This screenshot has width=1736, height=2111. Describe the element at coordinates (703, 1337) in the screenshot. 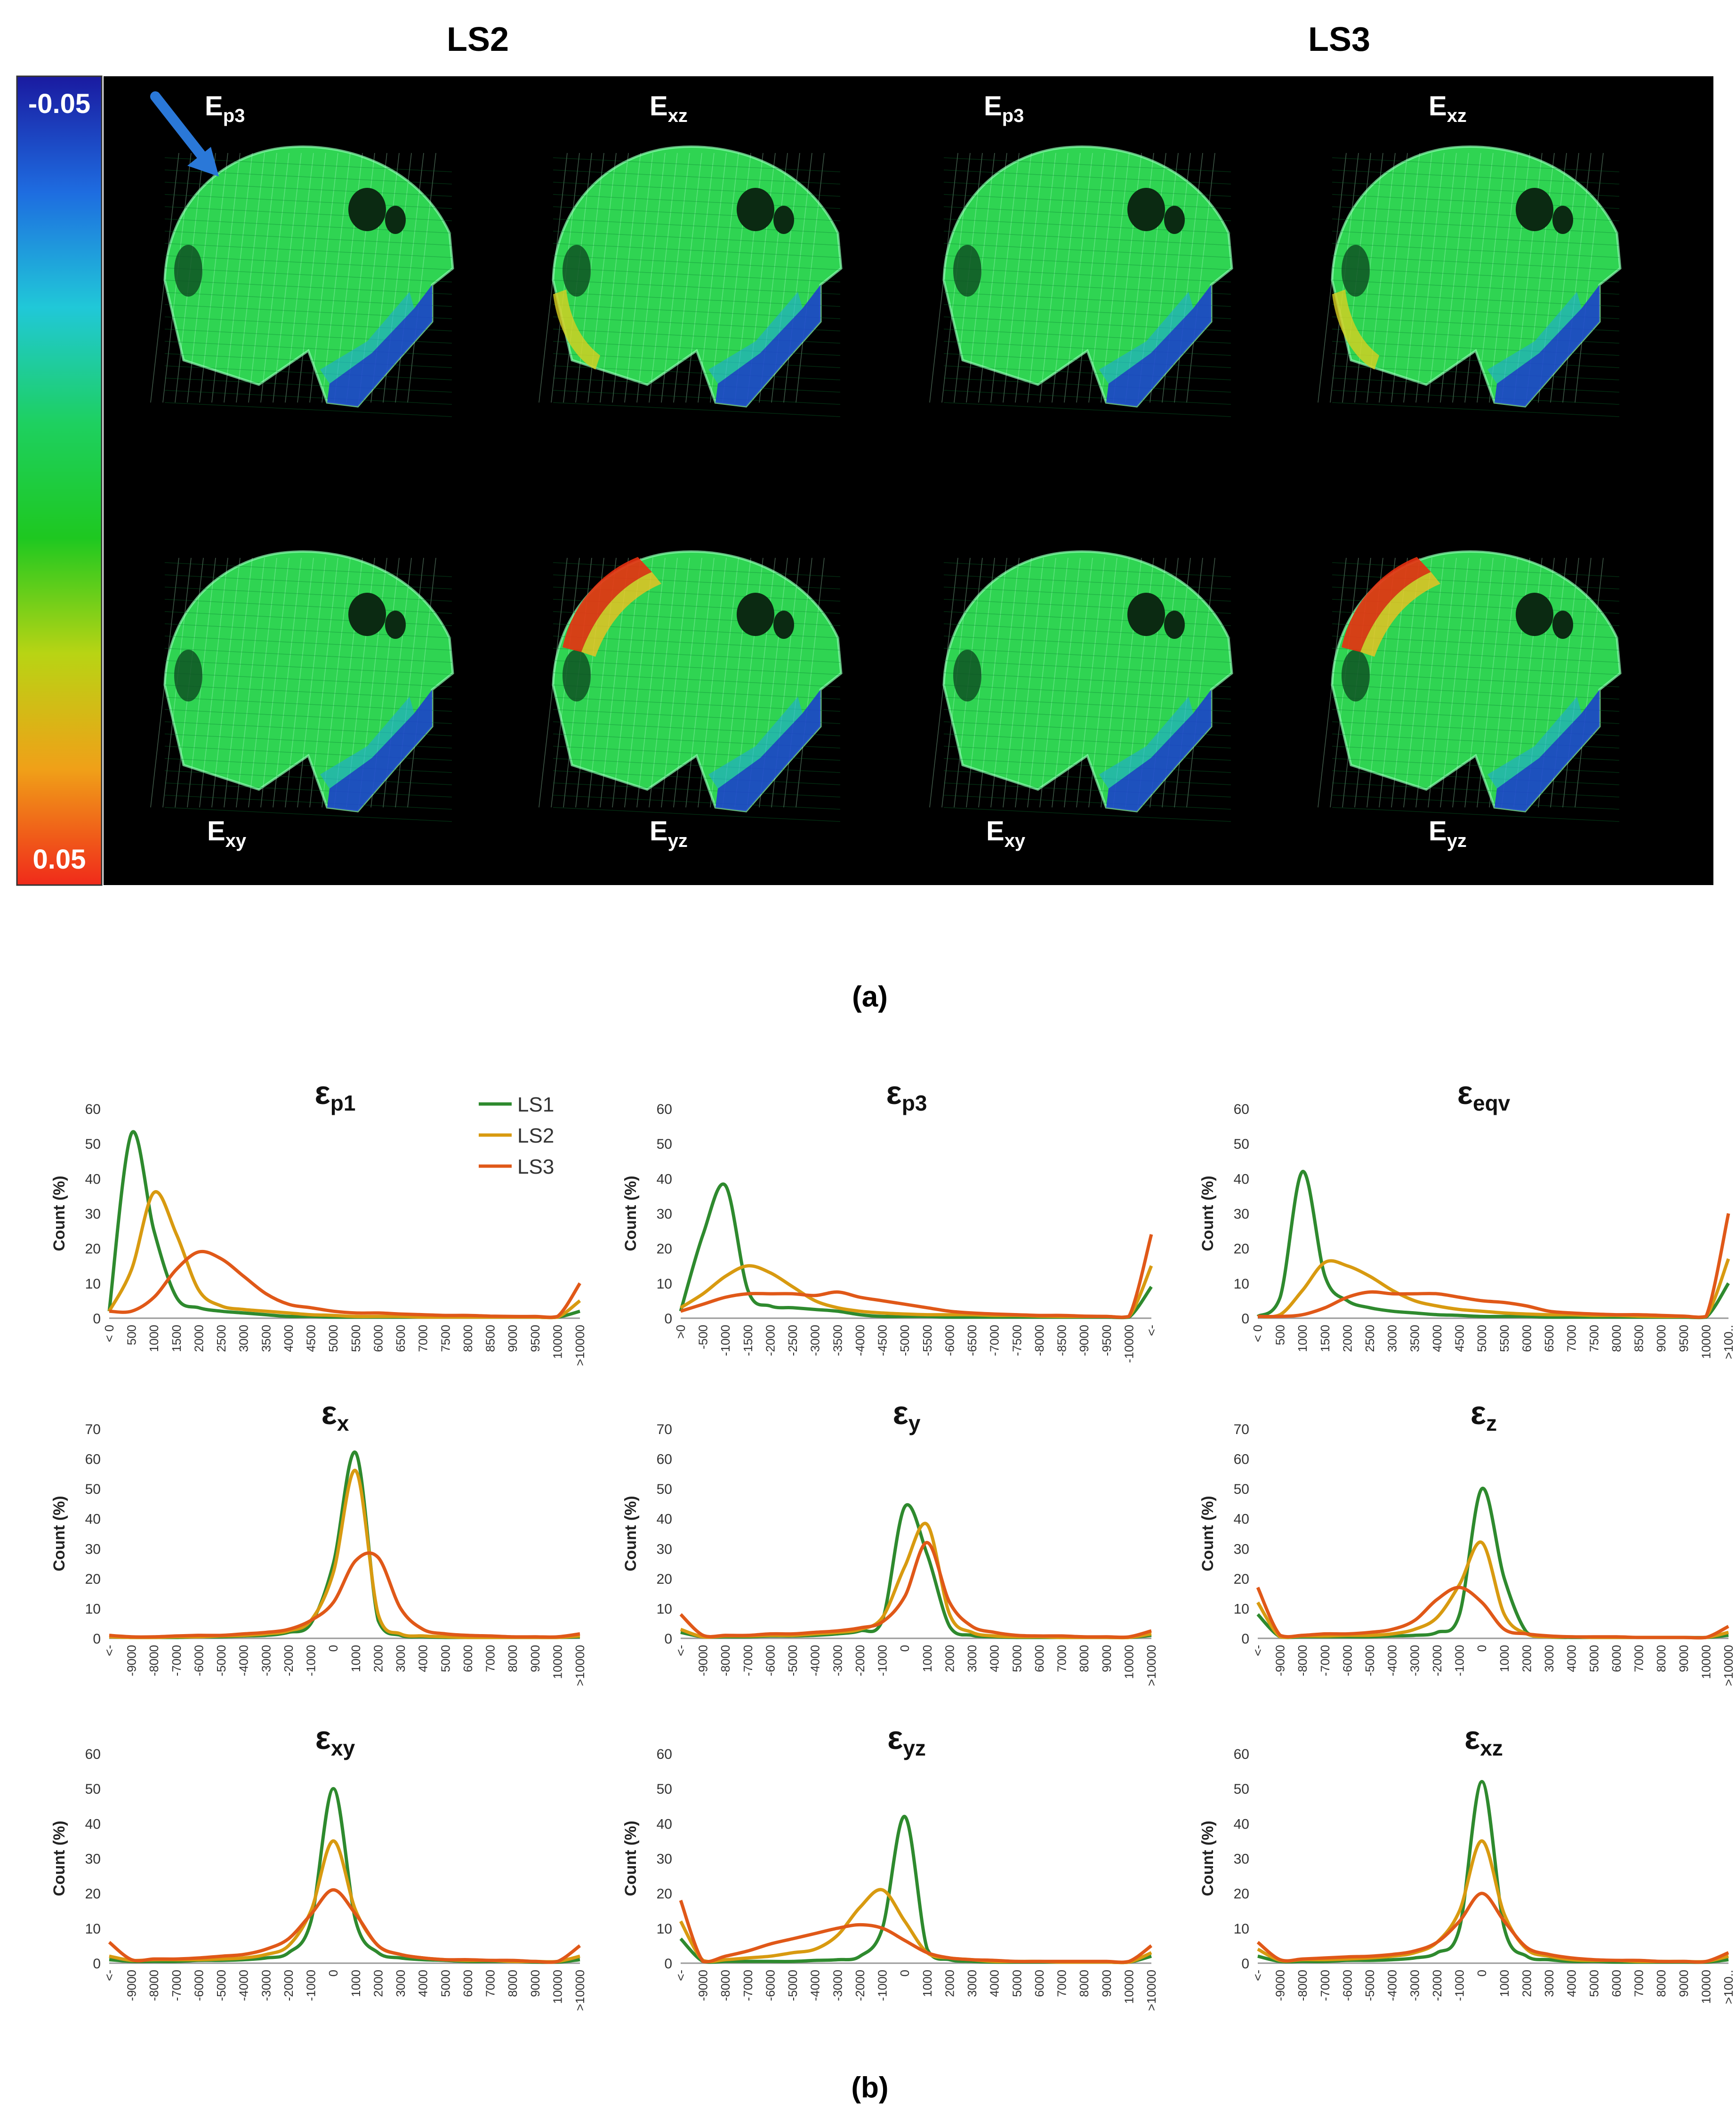

I see `x-tick-label: -500` at that location.